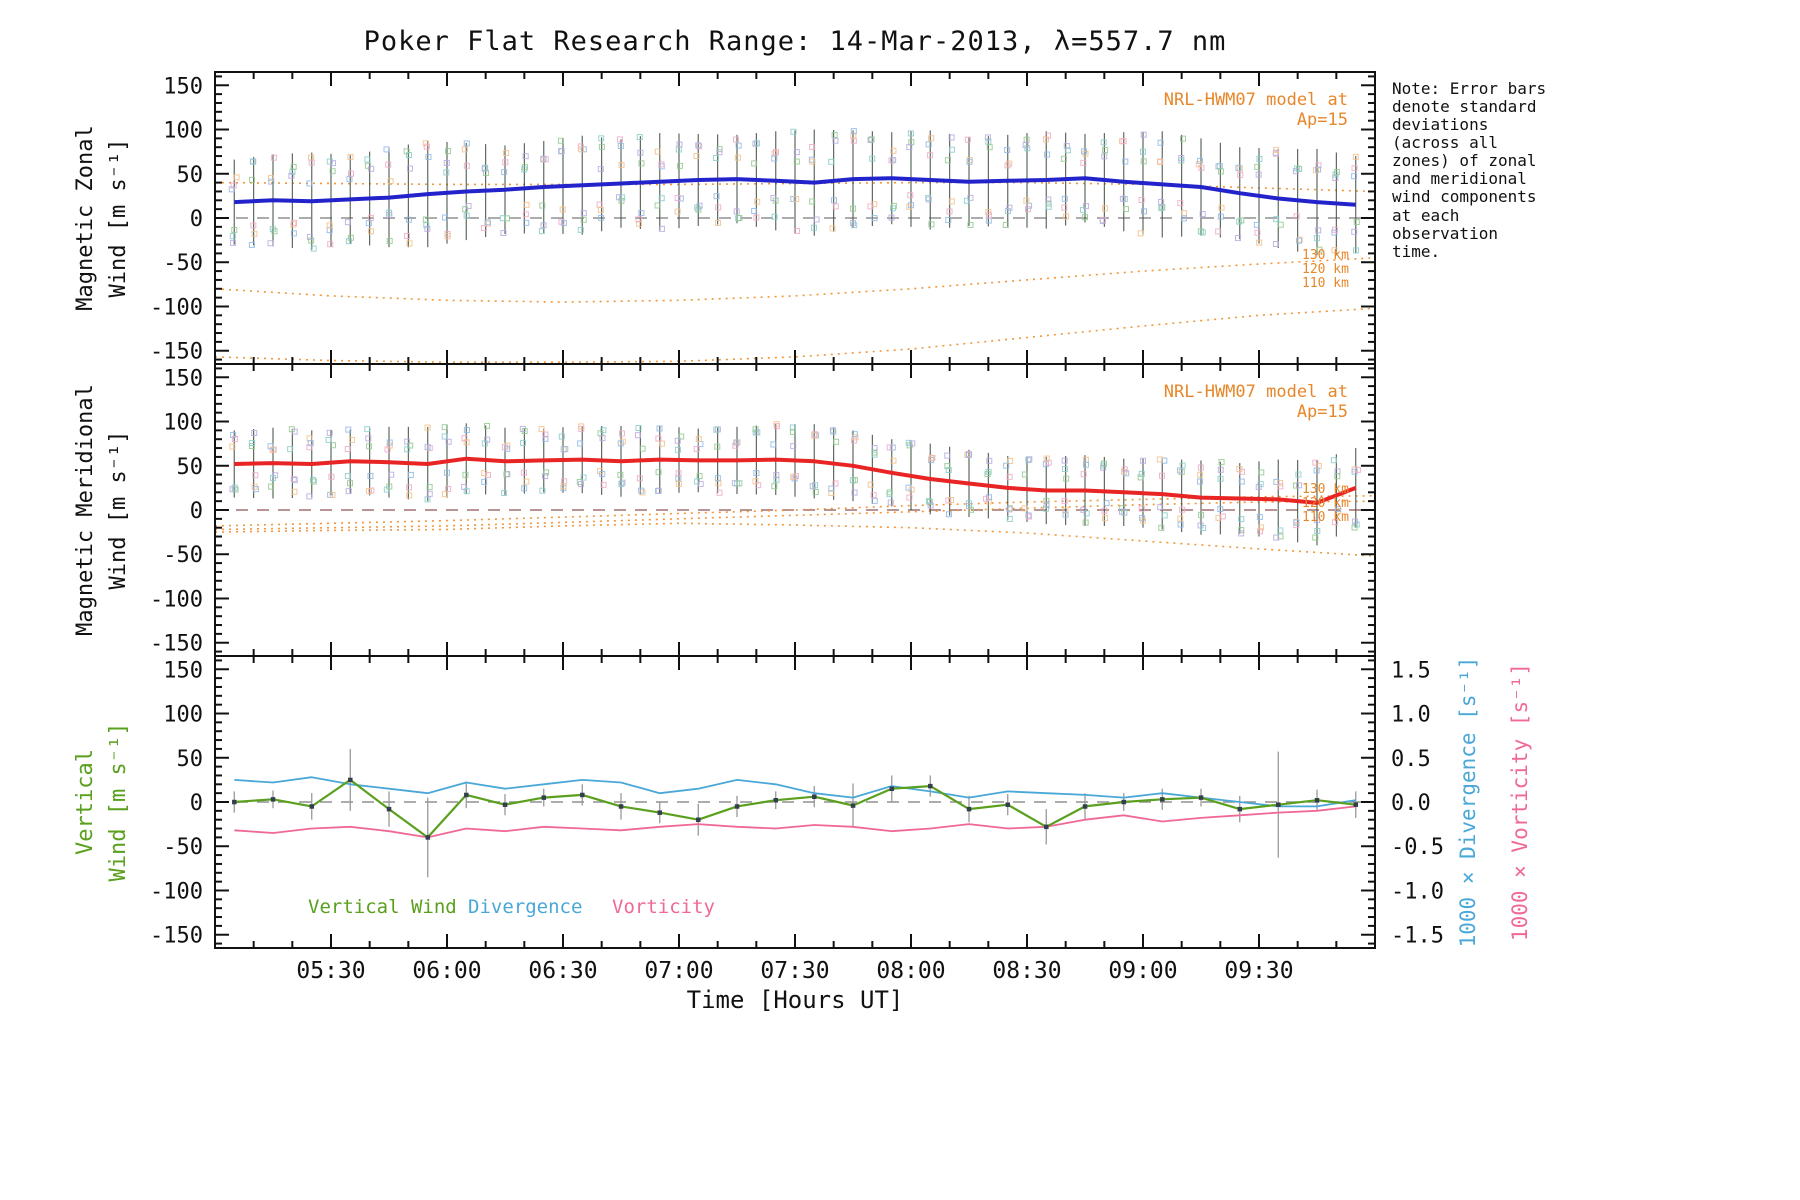 The image size is (1800, 1200). Describe the element at coordinates (1468, 802) in the screenshot. I see `y-axis-label-divergence: 1000 × Divergence [s⁻¹]` at that location.